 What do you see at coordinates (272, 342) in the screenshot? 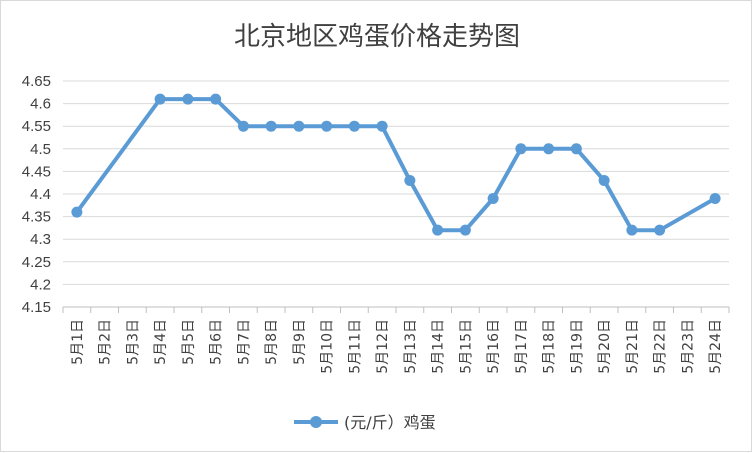
I see `x-tick-label: 5月8日` at bounding box center [272, 342].